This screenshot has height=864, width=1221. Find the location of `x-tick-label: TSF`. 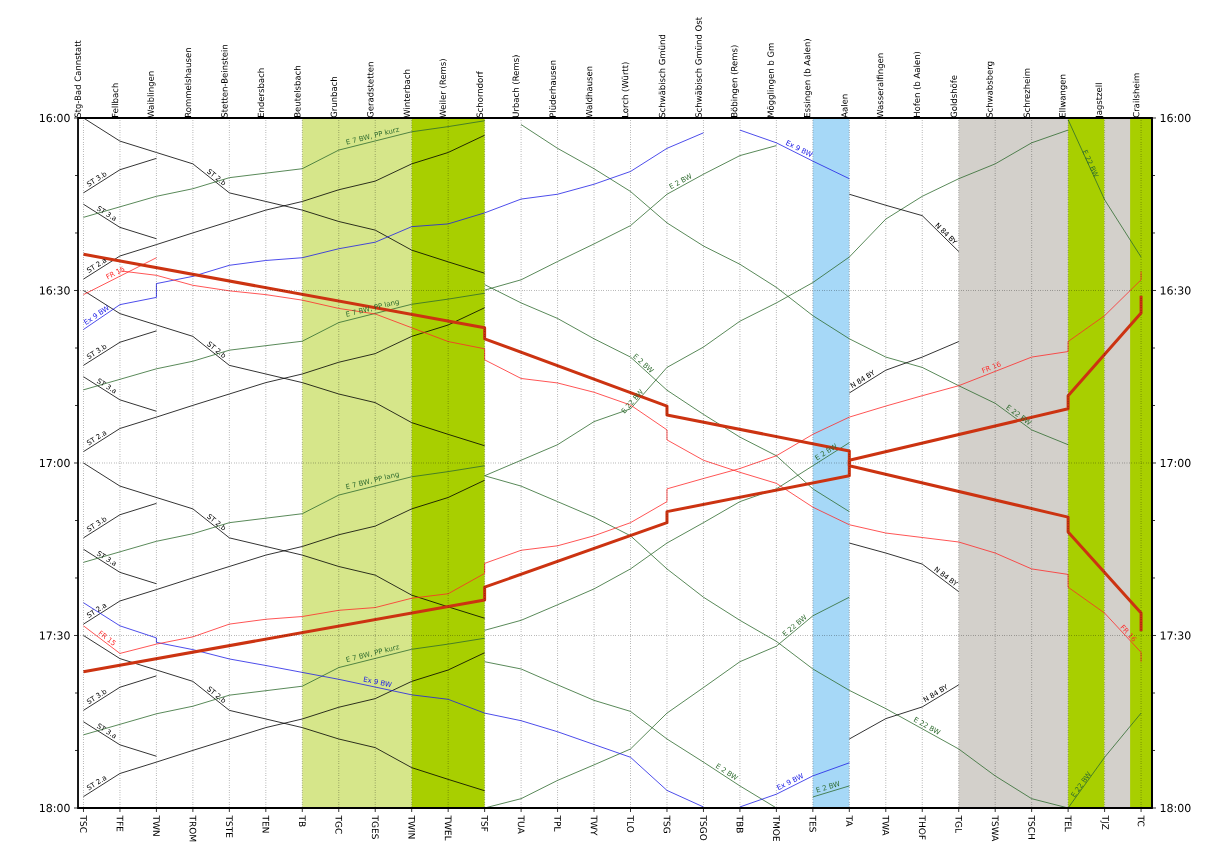

x-tick-label: TSF is located at coordinates (485, 823).